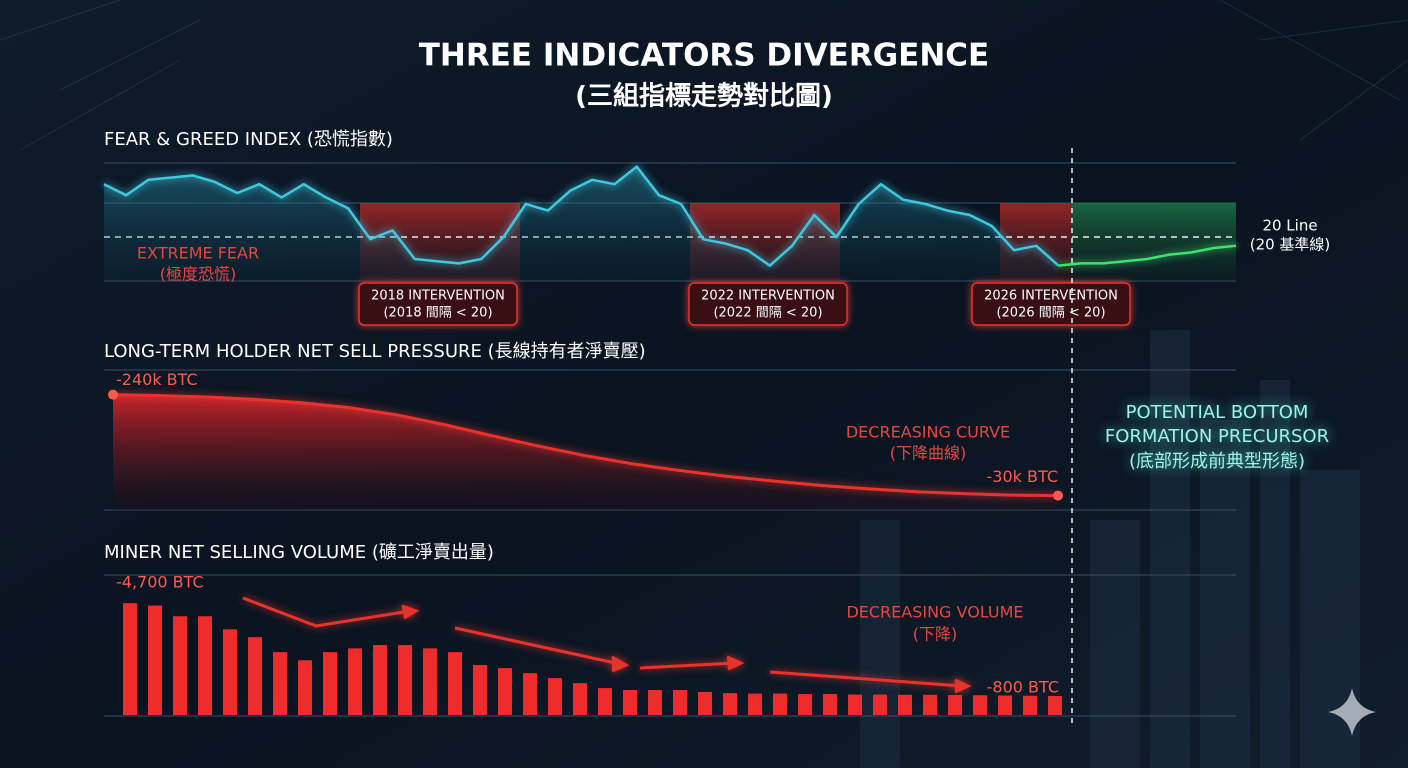 The width and height of the screenshot is (1408, 768). I want to click on value-label: -800 BTC, so click(1023, 687).